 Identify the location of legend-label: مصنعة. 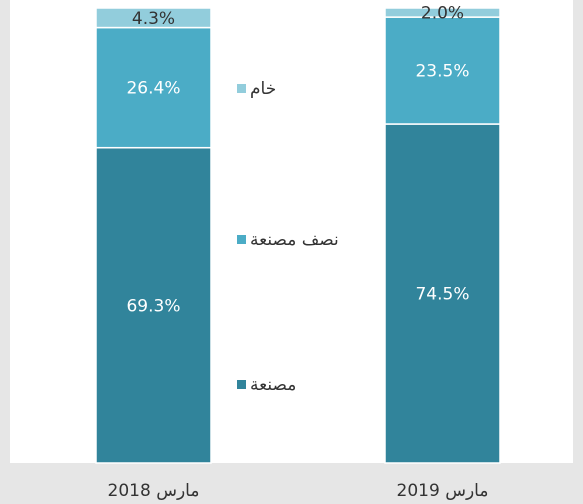
(273, 385).